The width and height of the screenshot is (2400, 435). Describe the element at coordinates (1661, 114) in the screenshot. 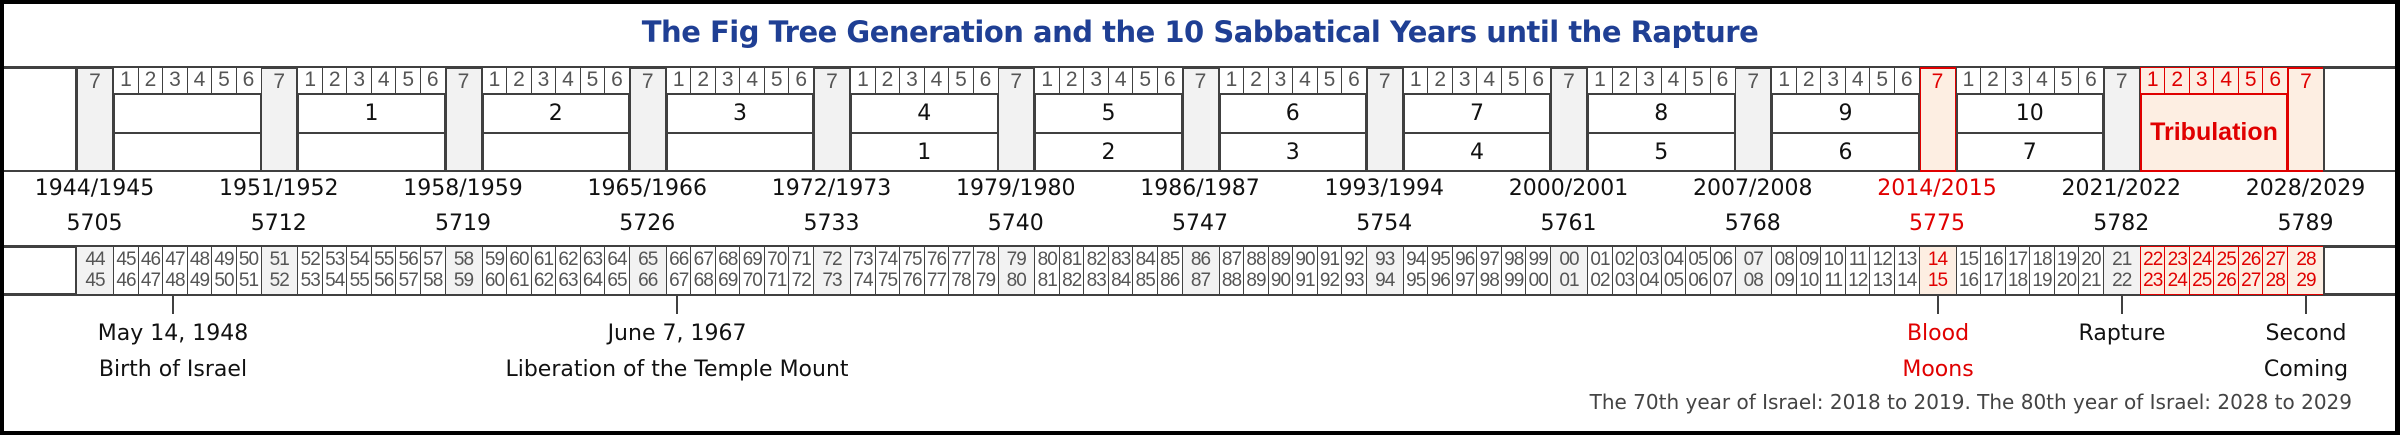

I see `generation-cycle-number: 8` at that location.